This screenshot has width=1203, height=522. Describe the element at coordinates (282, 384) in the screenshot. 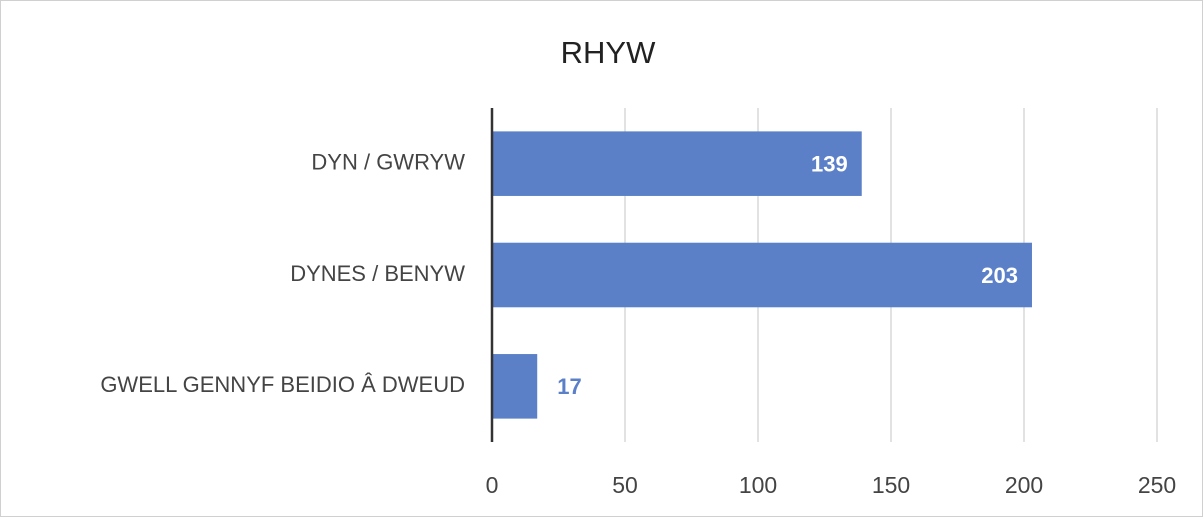

I see `y-tick-label: GWELL GENNYF BEIDIO Â DWEUD` at that location.